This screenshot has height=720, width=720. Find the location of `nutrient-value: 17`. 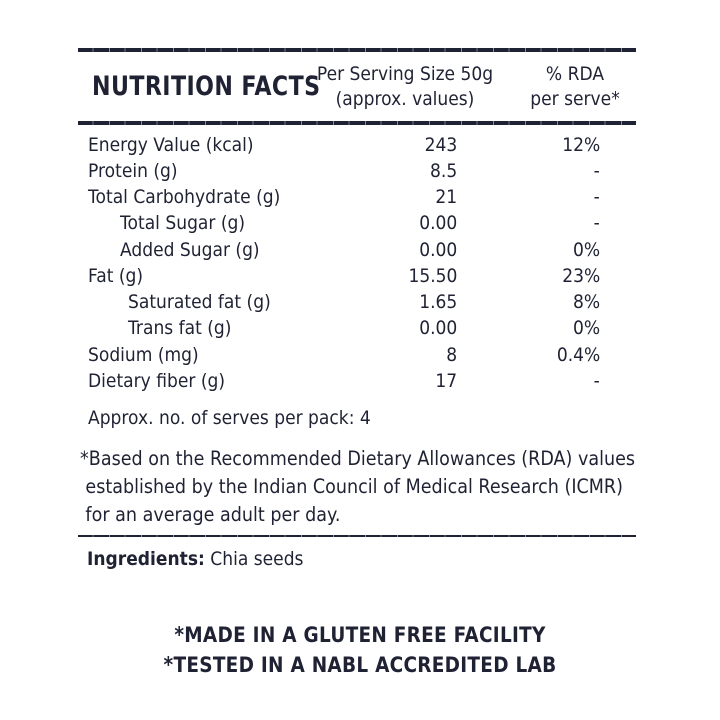

nutrient-value: 17 is located at coordinates (446, 381).